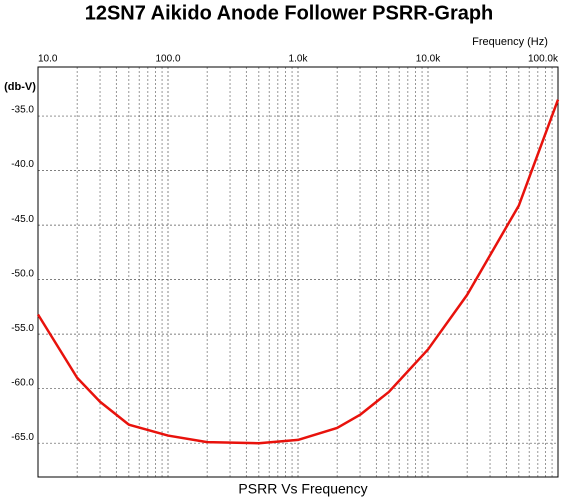 Image resolution: width=578 pixels, height=498 pixels. Describe the element at coordinates (543, 59) in the screenshot. I see `x-tick-label: 100.0k` at that location.